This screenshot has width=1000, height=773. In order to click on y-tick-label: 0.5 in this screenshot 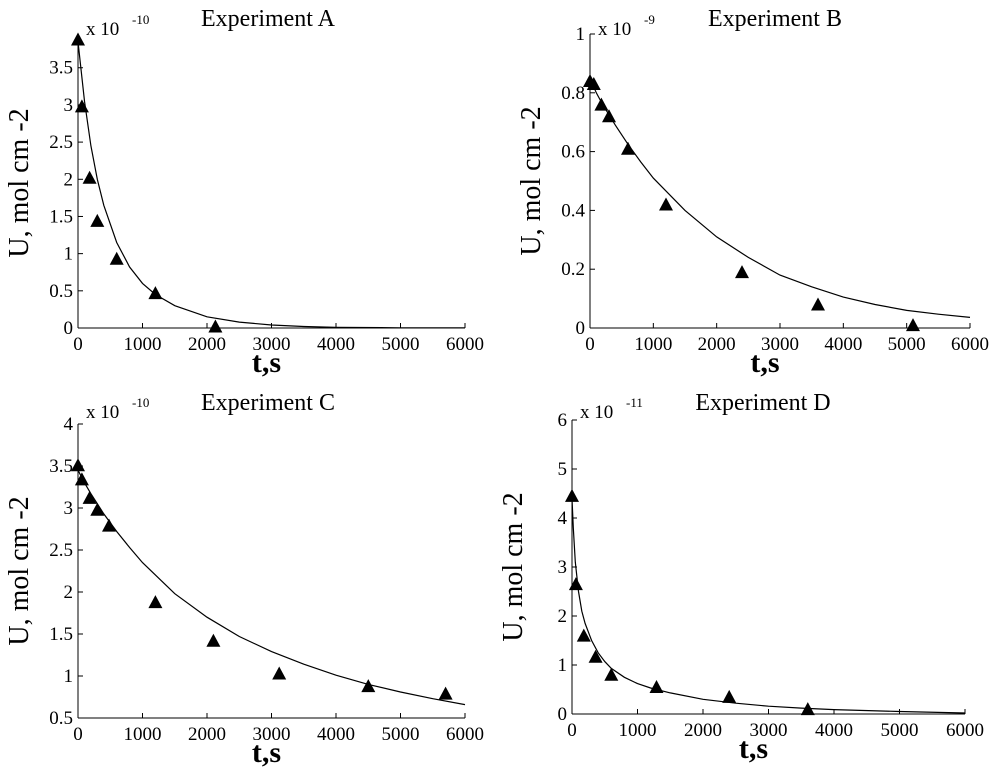, I will do `click(61, 291)`.